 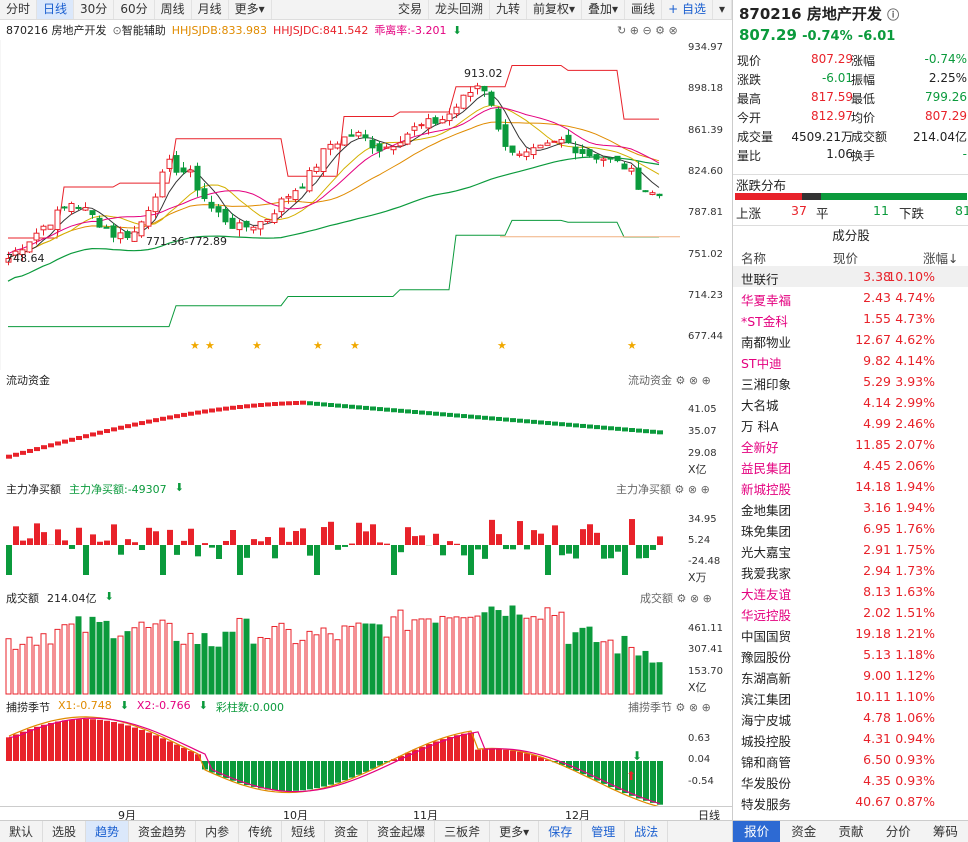 What do you see at coordinates (850, 360) in the screenshot?
I see `constituent-row: ST中迪 9.82 4.14%` at bounding box center [850, 360].